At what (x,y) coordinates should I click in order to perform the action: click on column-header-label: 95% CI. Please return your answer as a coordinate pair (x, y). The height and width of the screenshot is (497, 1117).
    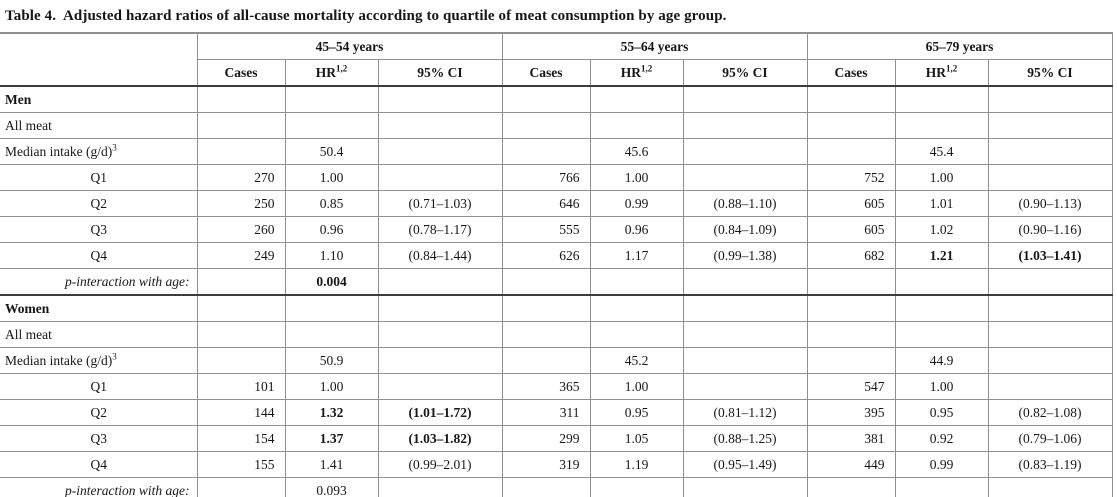
    Looking at the image, I should click on (745, 72).